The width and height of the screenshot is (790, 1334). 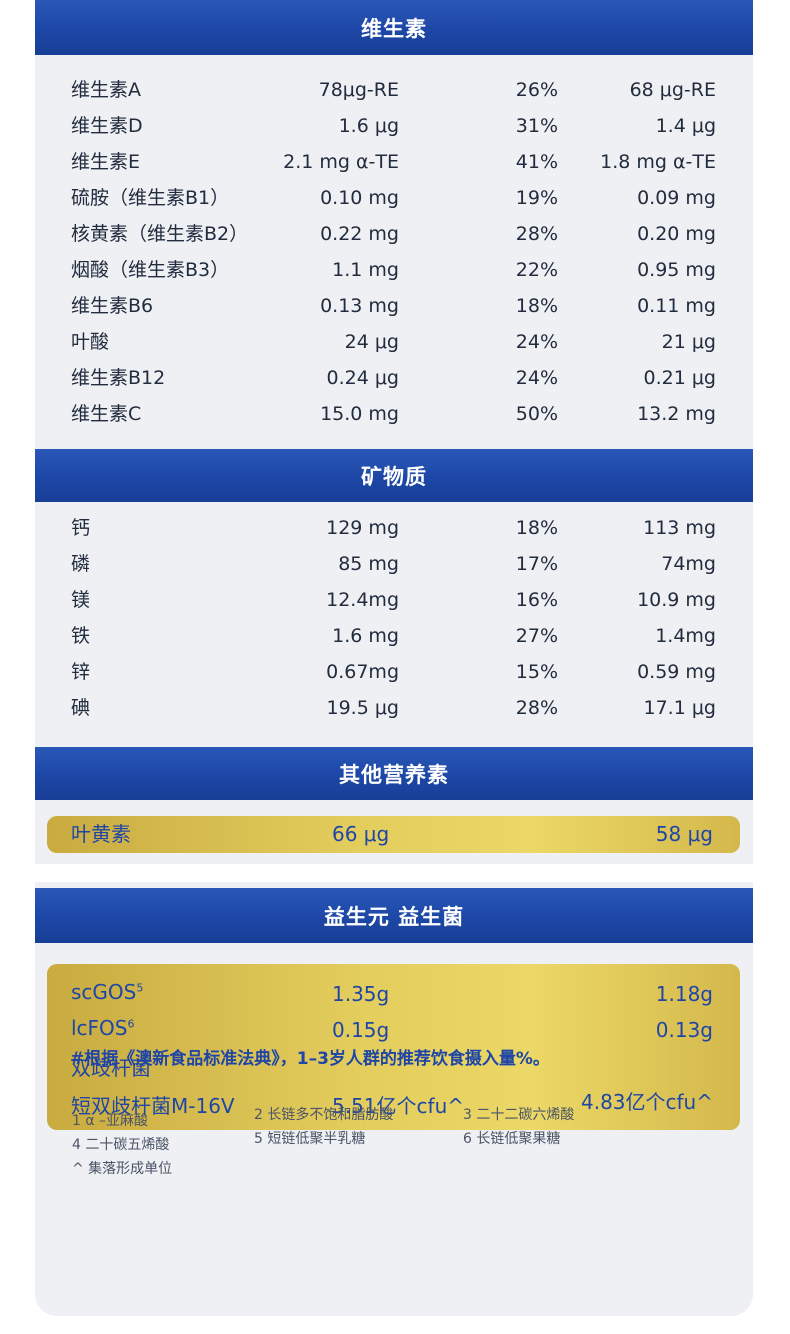 I want to click on vitamin-rdi-percent: 22%, so click(x=536, y=270).